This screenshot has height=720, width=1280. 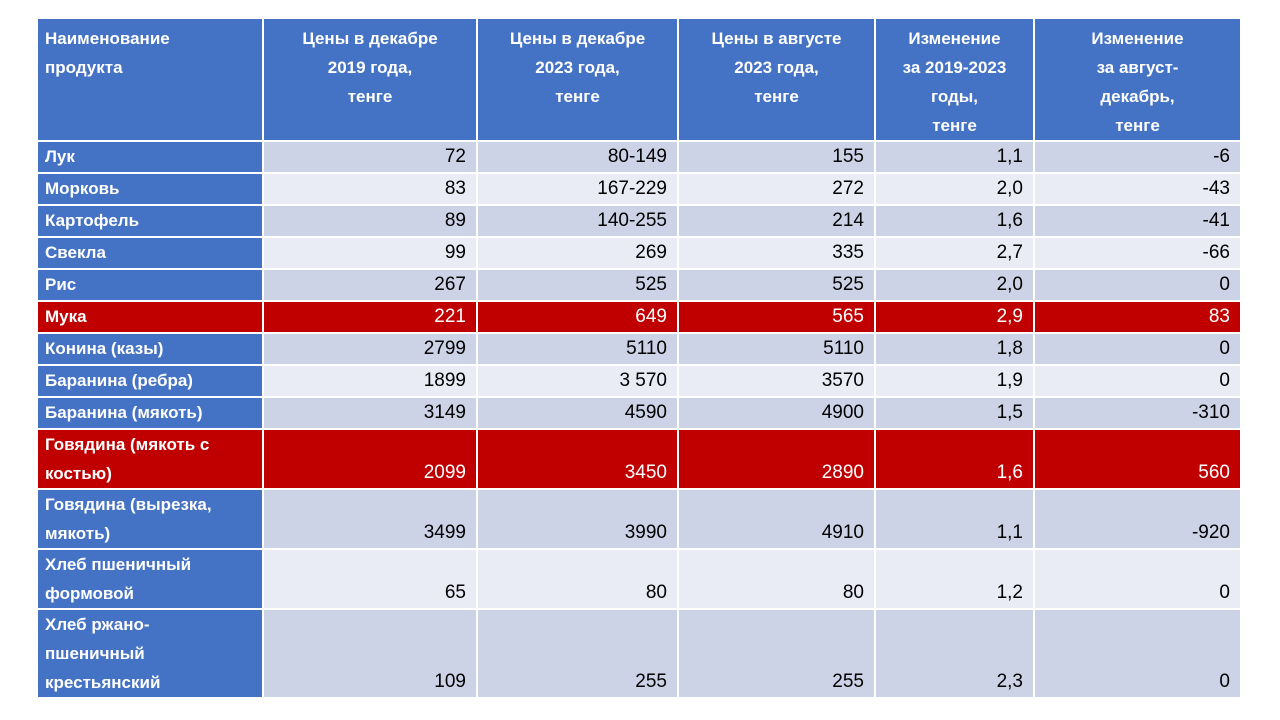 What do you see at coordinates (954, 653) in the screenshot?
I see `value-cell-chg_years: 2,3` at bounding box center [954, 653].